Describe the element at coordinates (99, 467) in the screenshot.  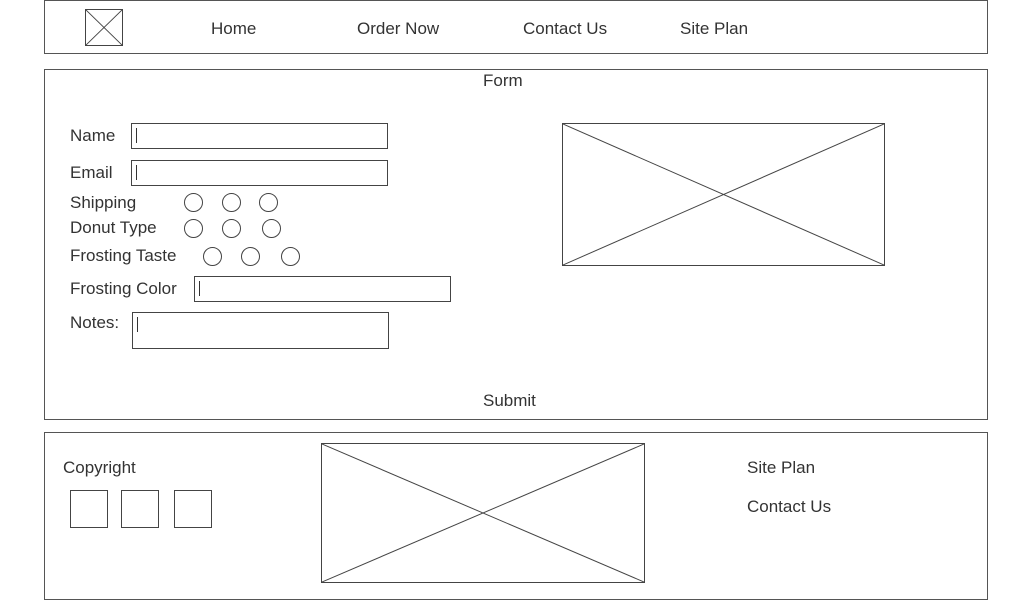
I see `copyright-text: Copyright` at that location.